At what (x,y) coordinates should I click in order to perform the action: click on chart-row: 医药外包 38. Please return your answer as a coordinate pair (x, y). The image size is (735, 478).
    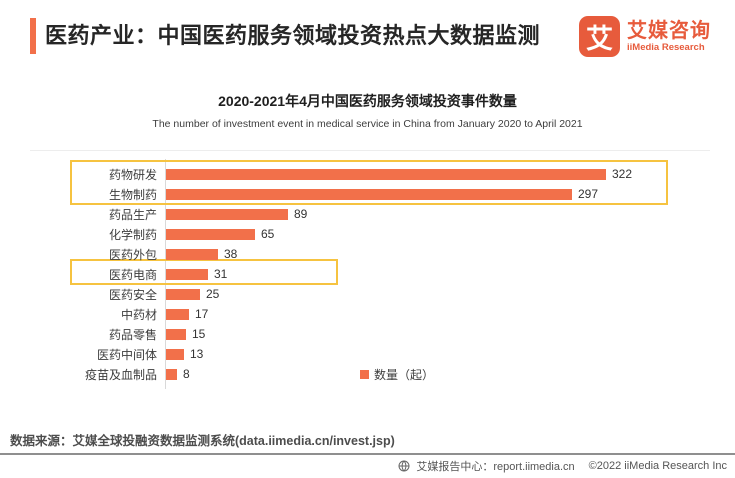
    Looking at the image, I should click on (370, 254).